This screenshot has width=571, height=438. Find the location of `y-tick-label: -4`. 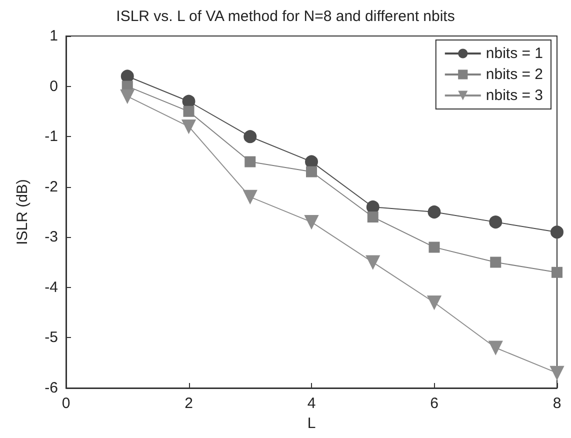

y-tick-label: -4 is located at coordinates (51, 287).